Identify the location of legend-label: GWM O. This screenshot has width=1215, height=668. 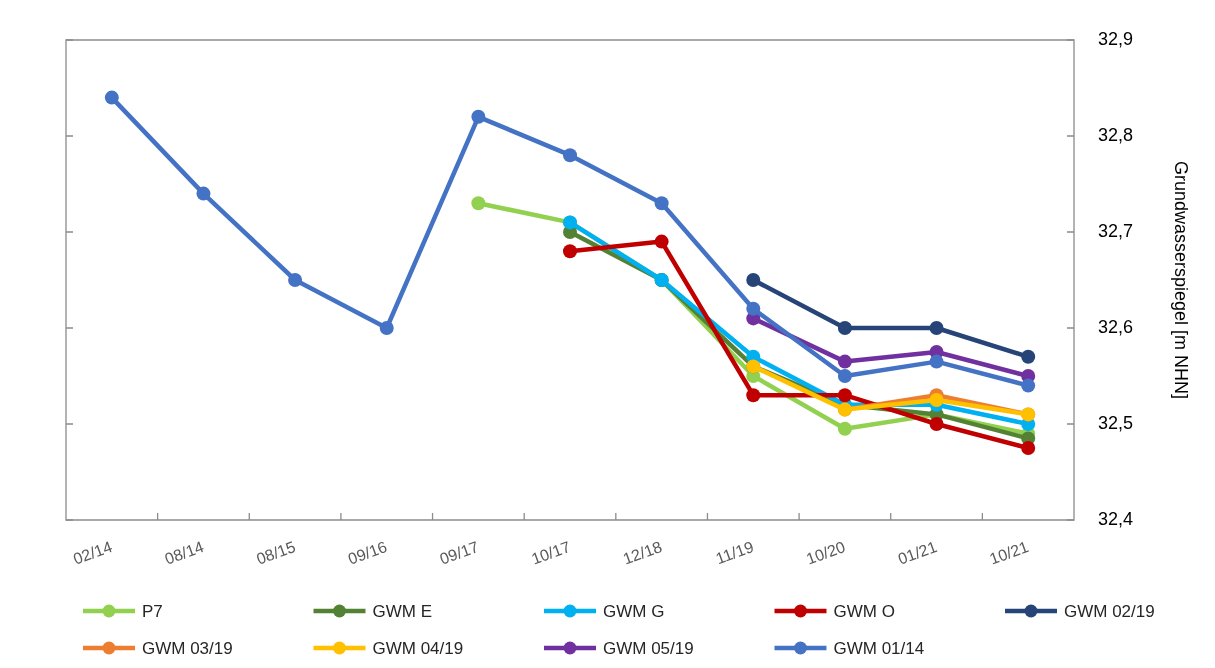
(864, 611).